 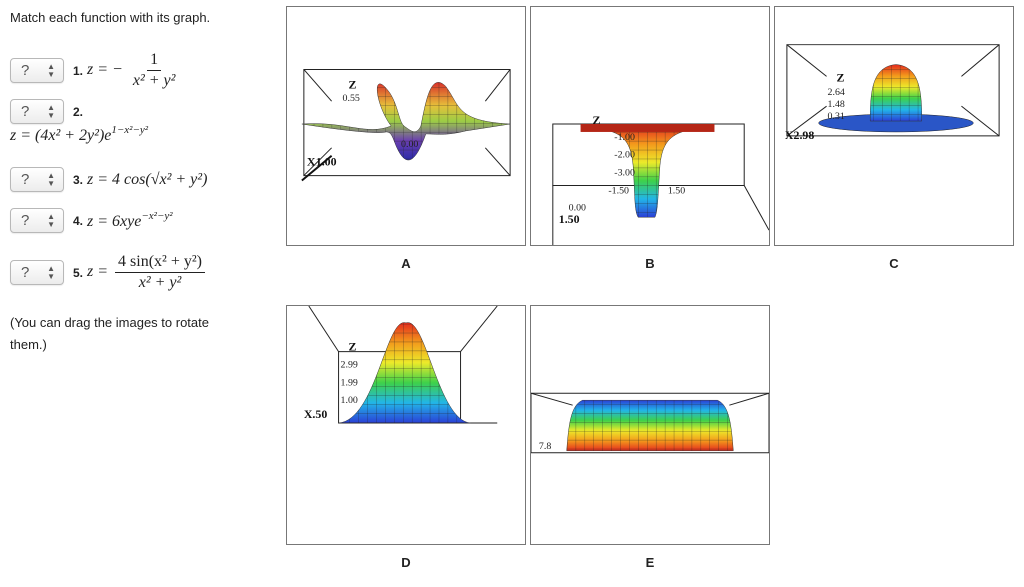 What do you see at coordinates (650, 562) in the screenshot?
I see `panel-label-e: E` at bounding box center [650, 562].